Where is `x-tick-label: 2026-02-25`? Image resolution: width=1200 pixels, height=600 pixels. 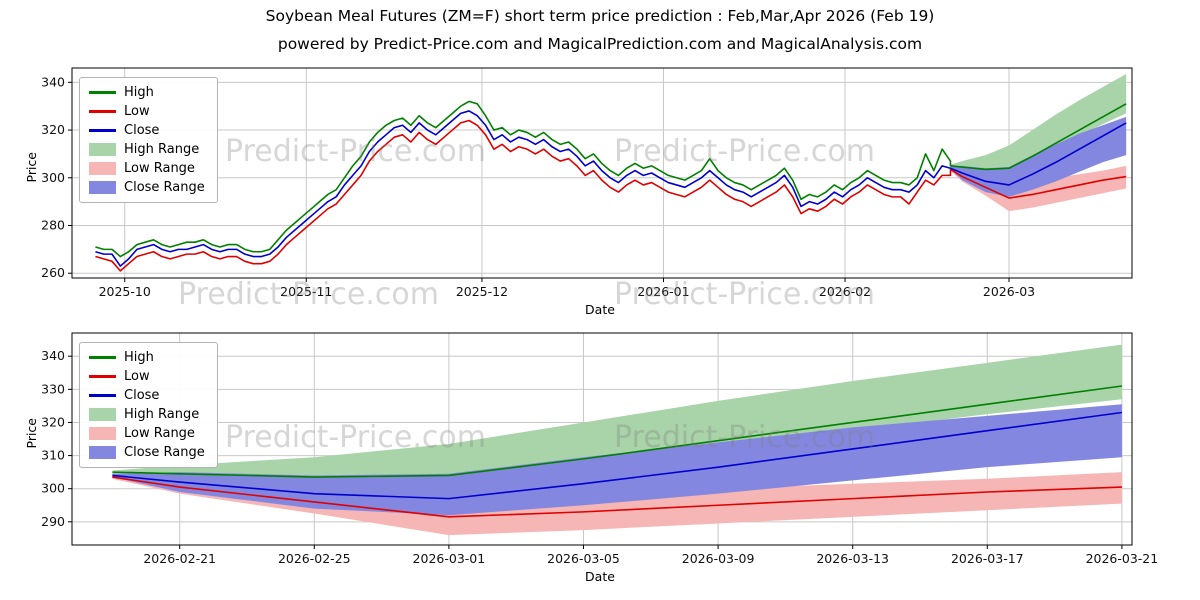 x-tick-label: 2026-02-25 is located at coordinates (314, 558).